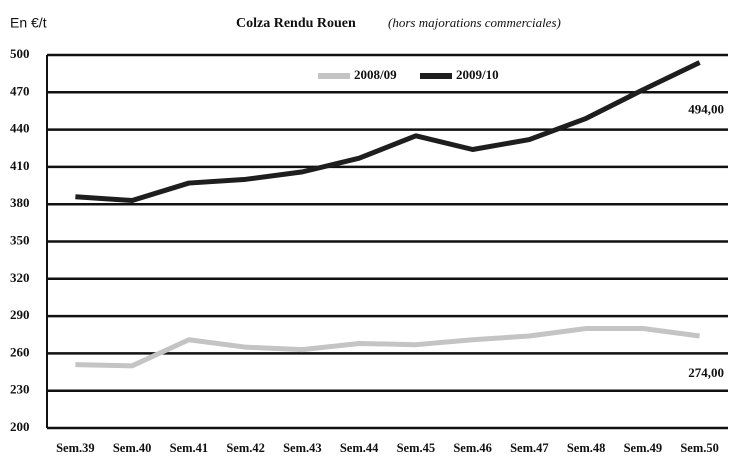  What do you see at coordinates (472, 448) in the screenshot?
I see `x-tick-label: Sem.46` at bounding box center [472, 448].